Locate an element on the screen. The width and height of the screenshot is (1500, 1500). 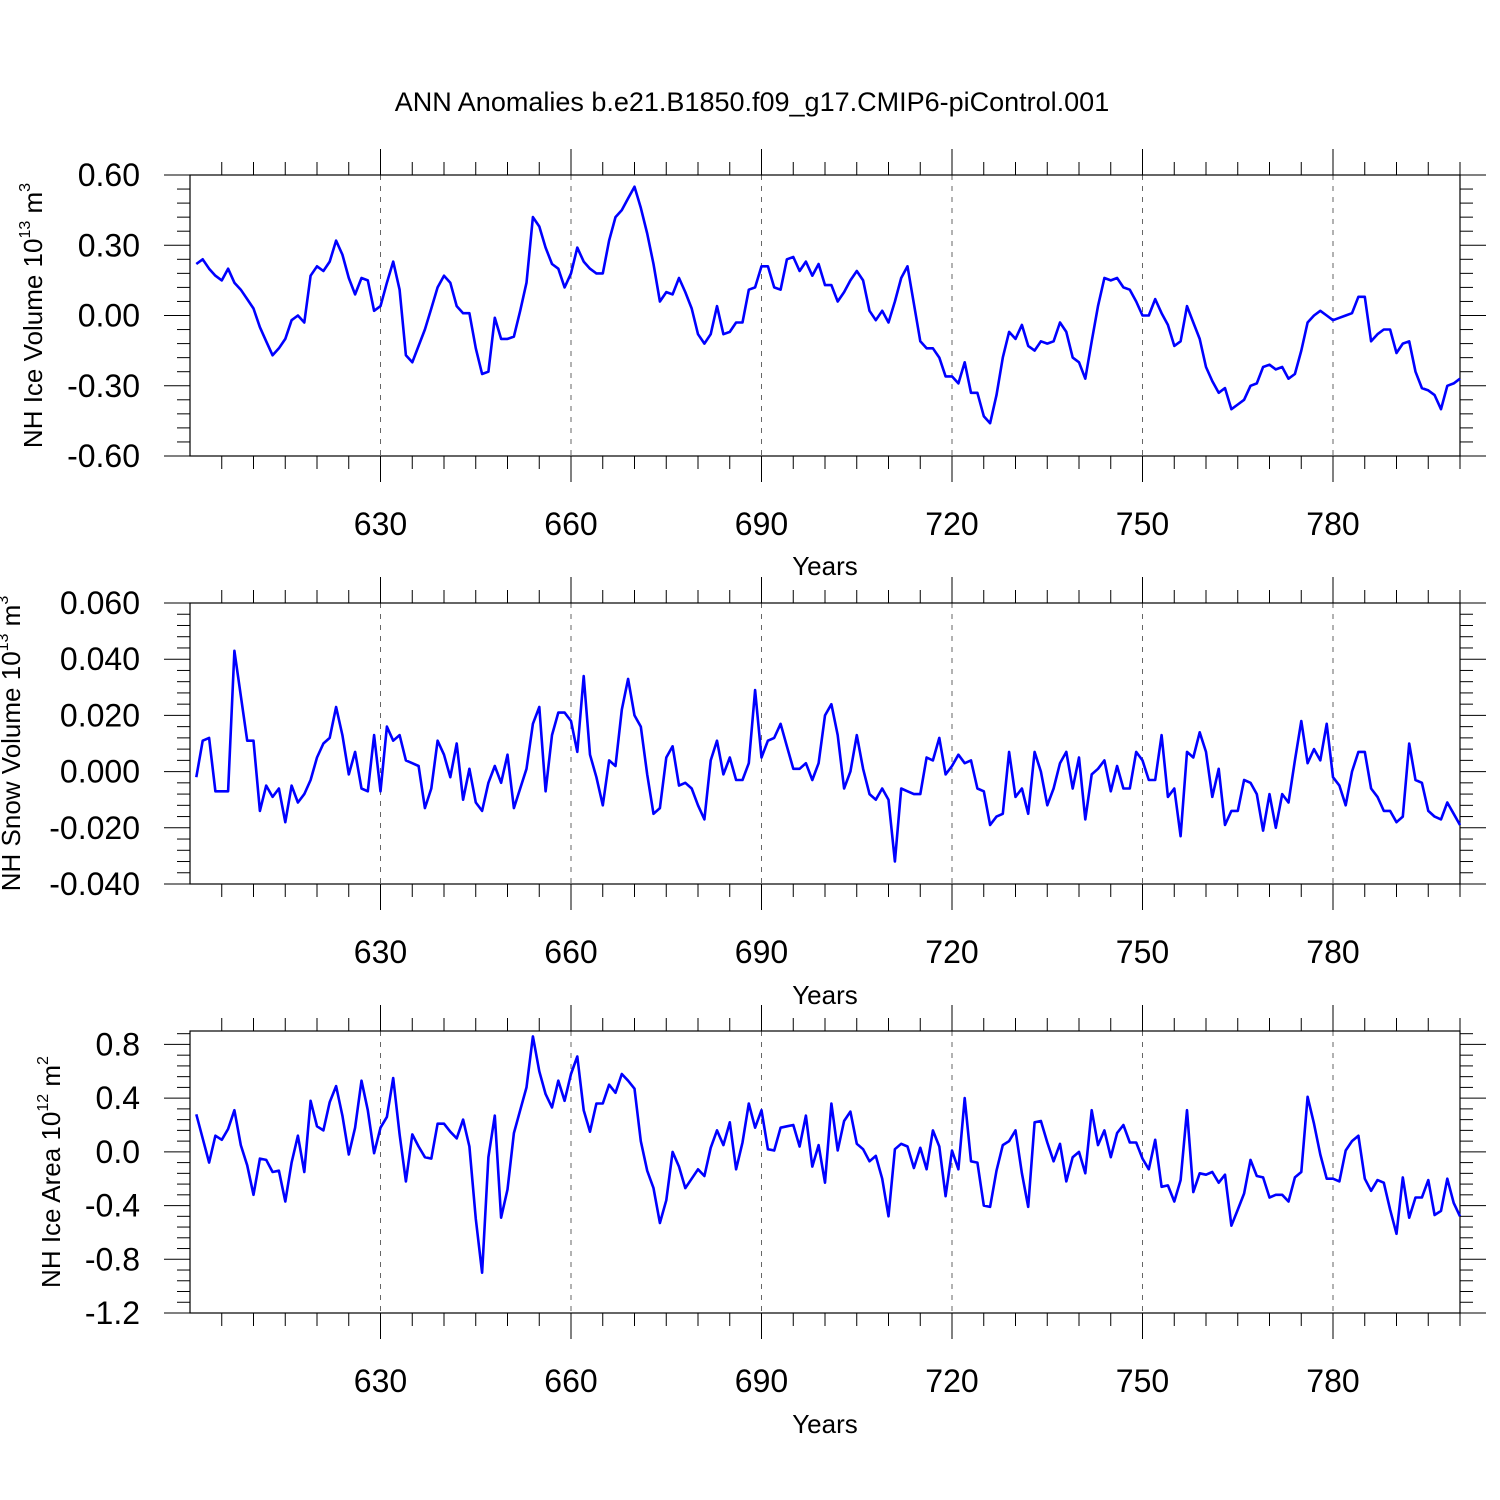
panel-3-ytick-label: -0.8 is located at coordinates (112, 1259).